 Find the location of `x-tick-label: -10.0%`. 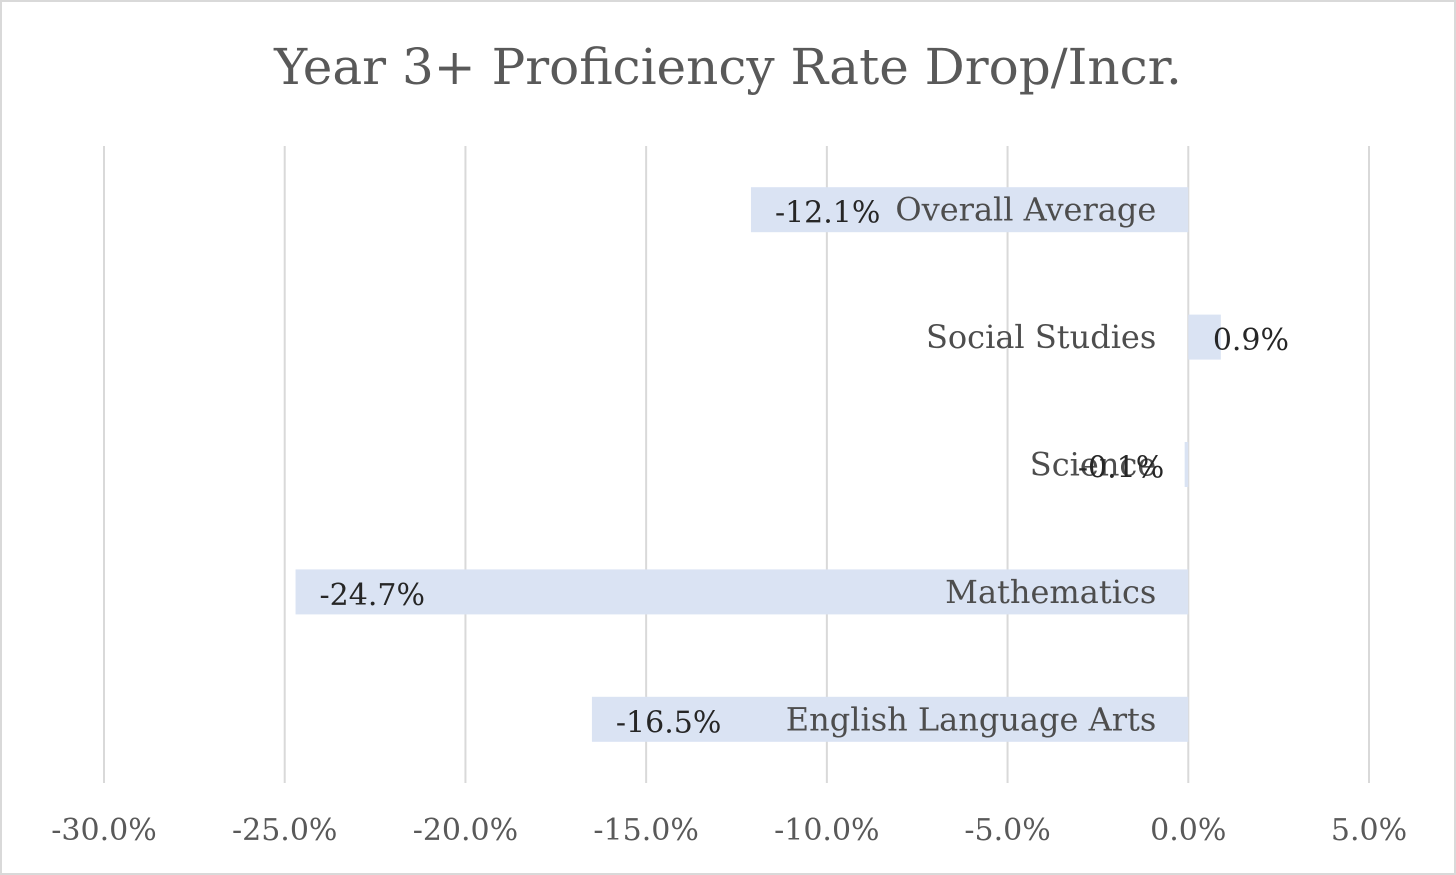

x-tick-label: -10.0% is located at coordinates (826, 830).